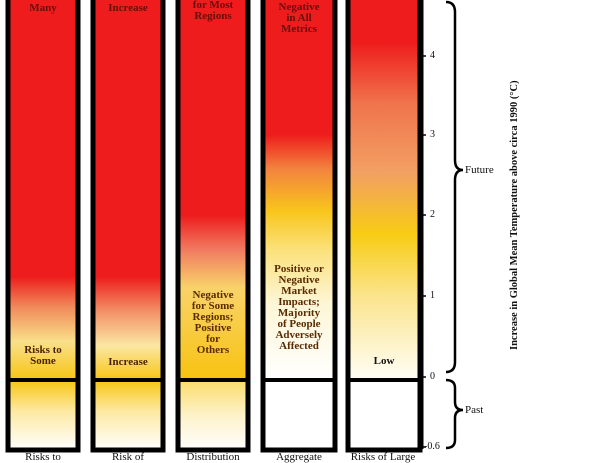  I want to click on column-2-top-text: Increase, so click(128, 8).